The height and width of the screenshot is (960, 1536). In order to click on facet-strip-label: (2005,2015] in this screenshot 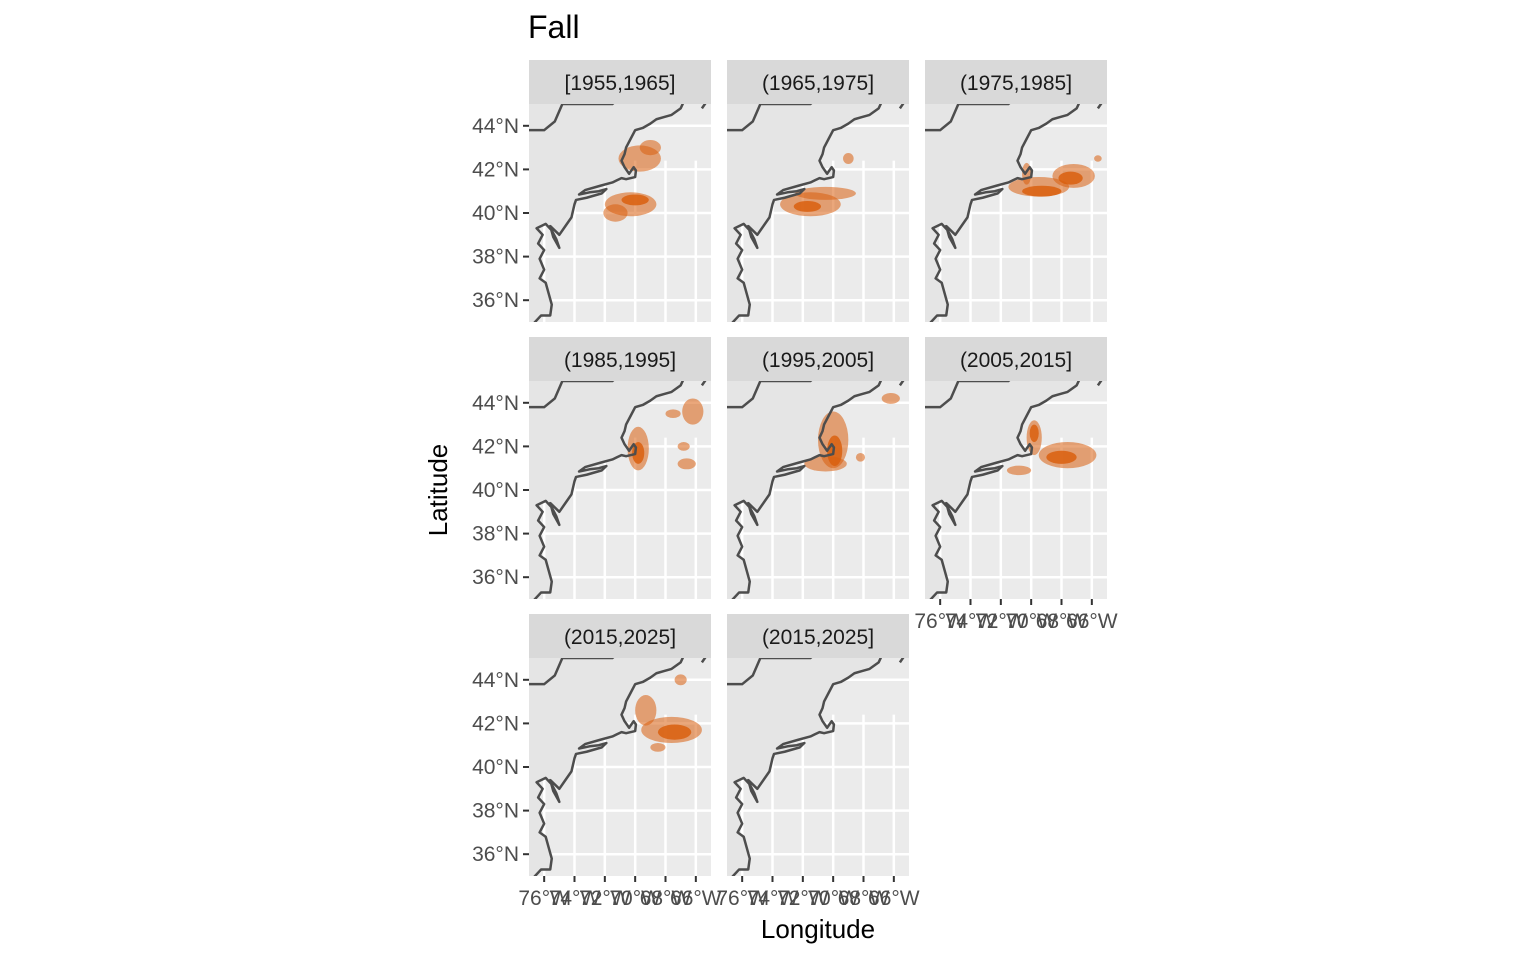, I will do `click(1016, 360)`.